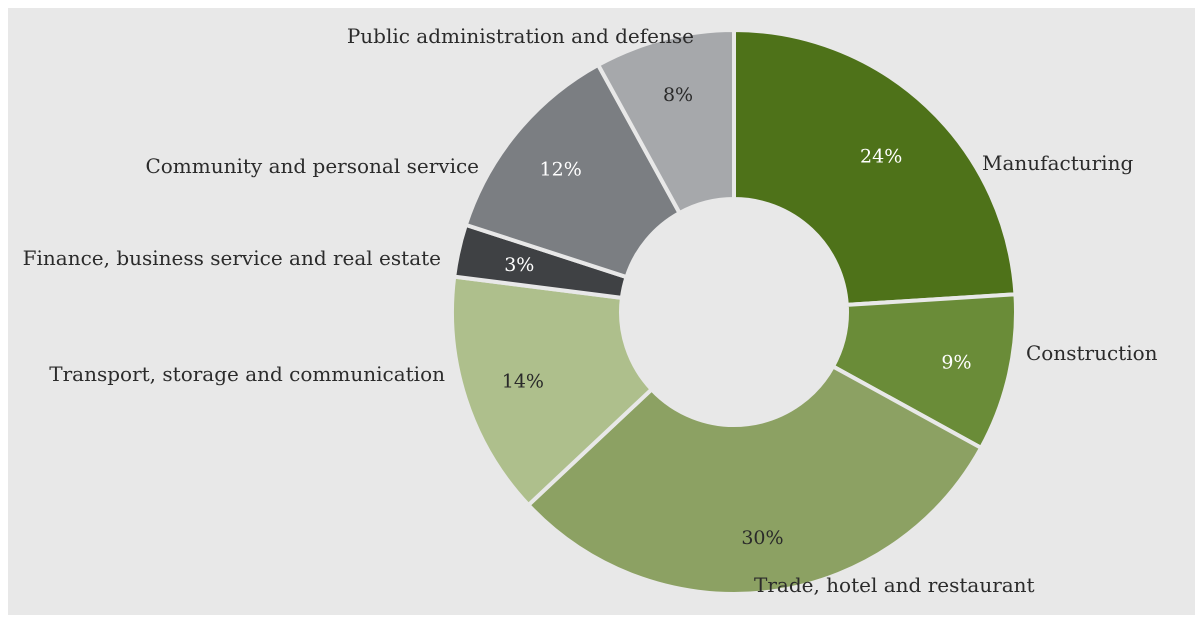 The image size is (1203, 623). Describe the element at coordinates (894, 585) in the screenshot. I see `category-label: Trade, hotel and restaurant` at that location.